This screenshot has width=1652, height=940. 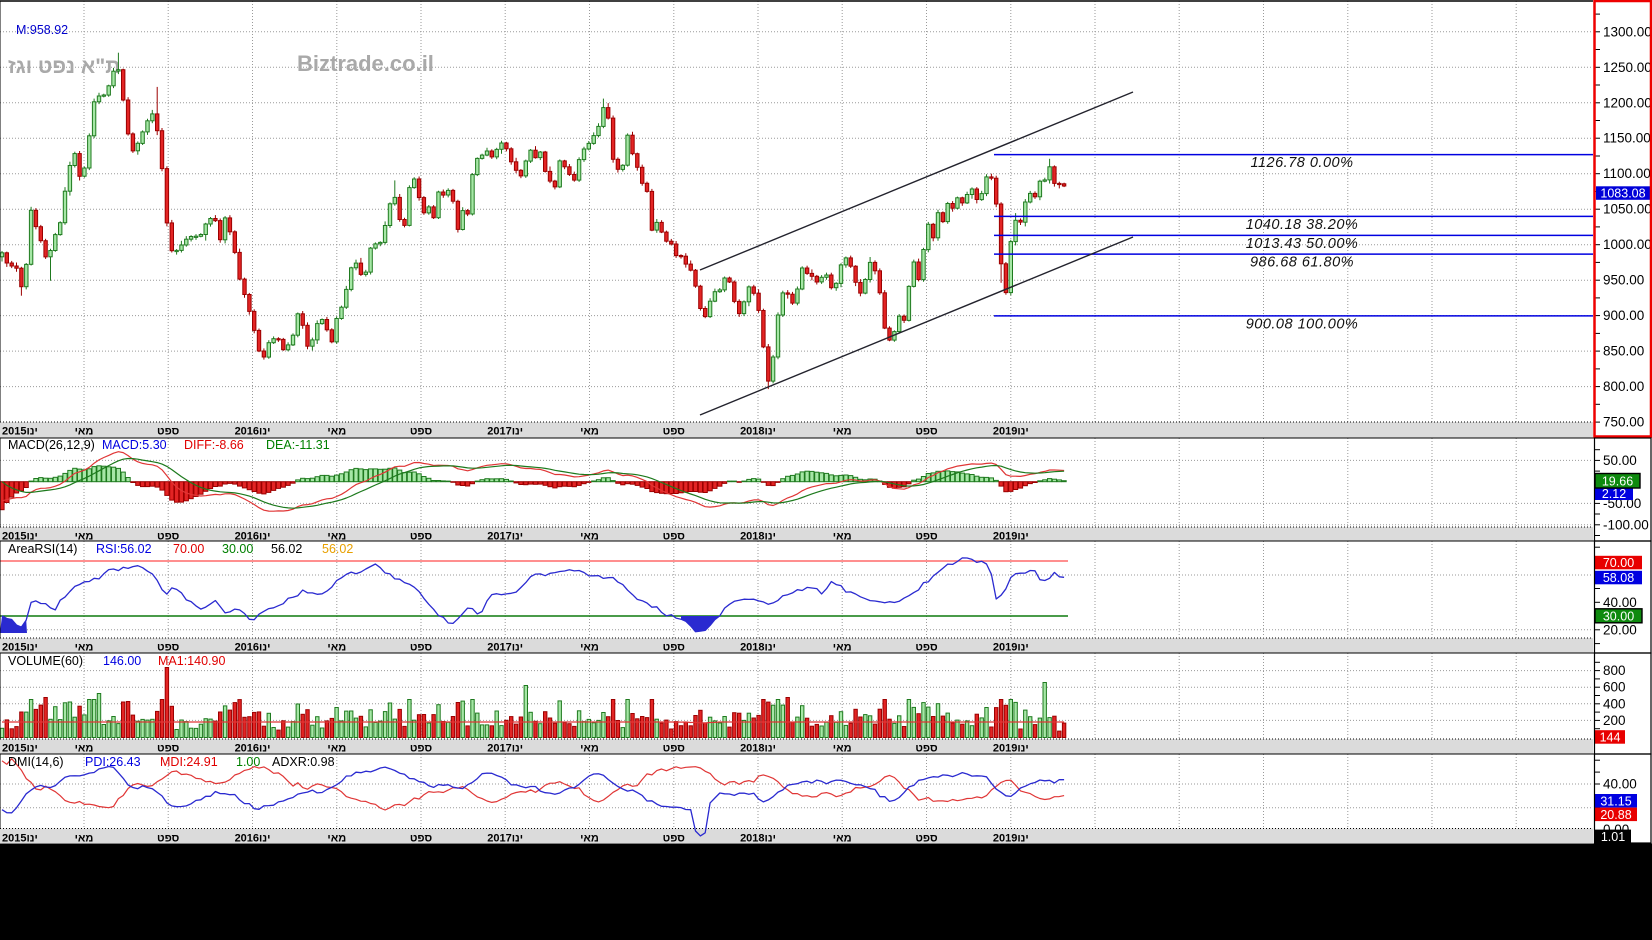 I want to click on svg-text: DMI(14,6), so click(x=36, y=762).